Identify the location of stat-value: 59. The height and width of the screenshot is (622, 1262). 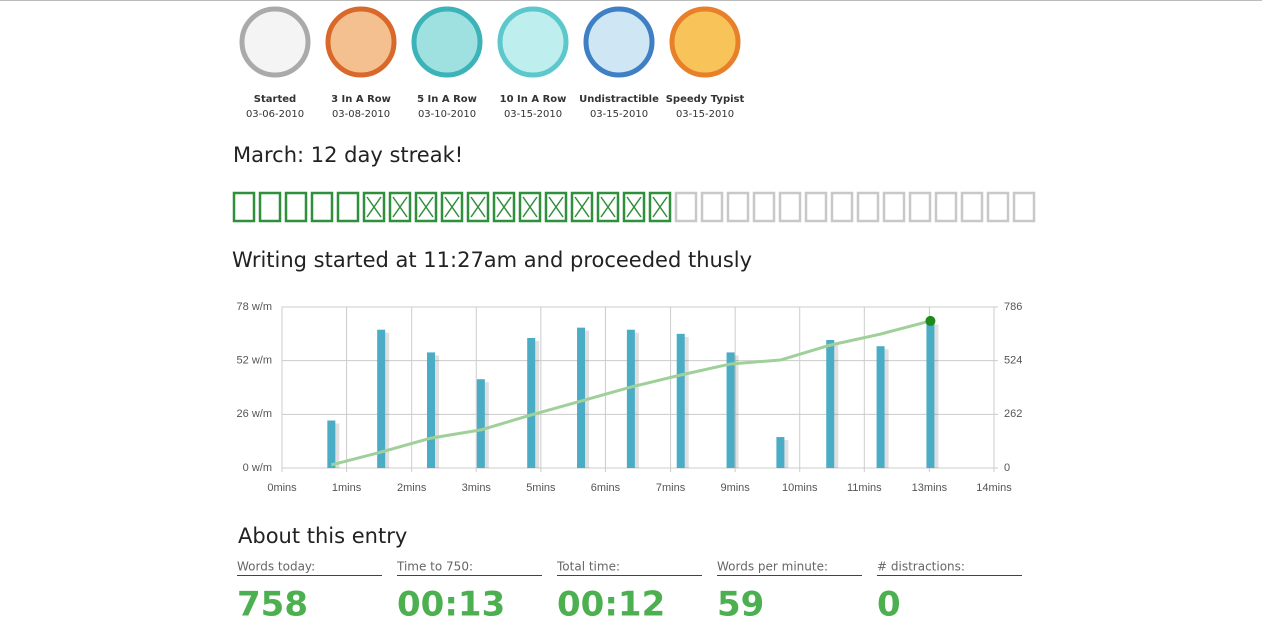
(740, 603).